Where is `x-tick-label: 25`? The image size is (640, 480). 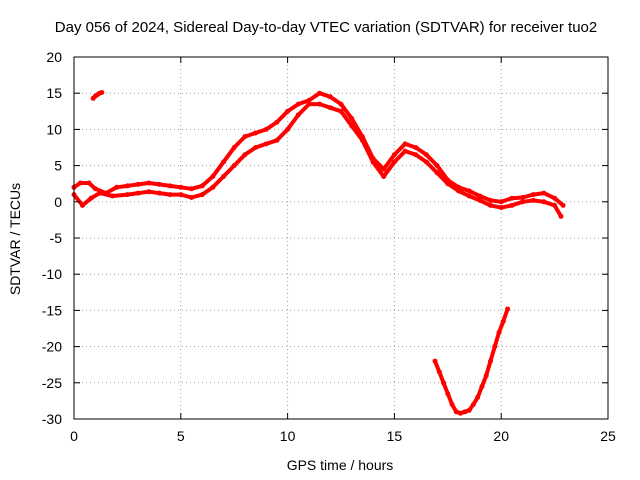 x-tick-label: 25 is located at coordinates (608, 436).